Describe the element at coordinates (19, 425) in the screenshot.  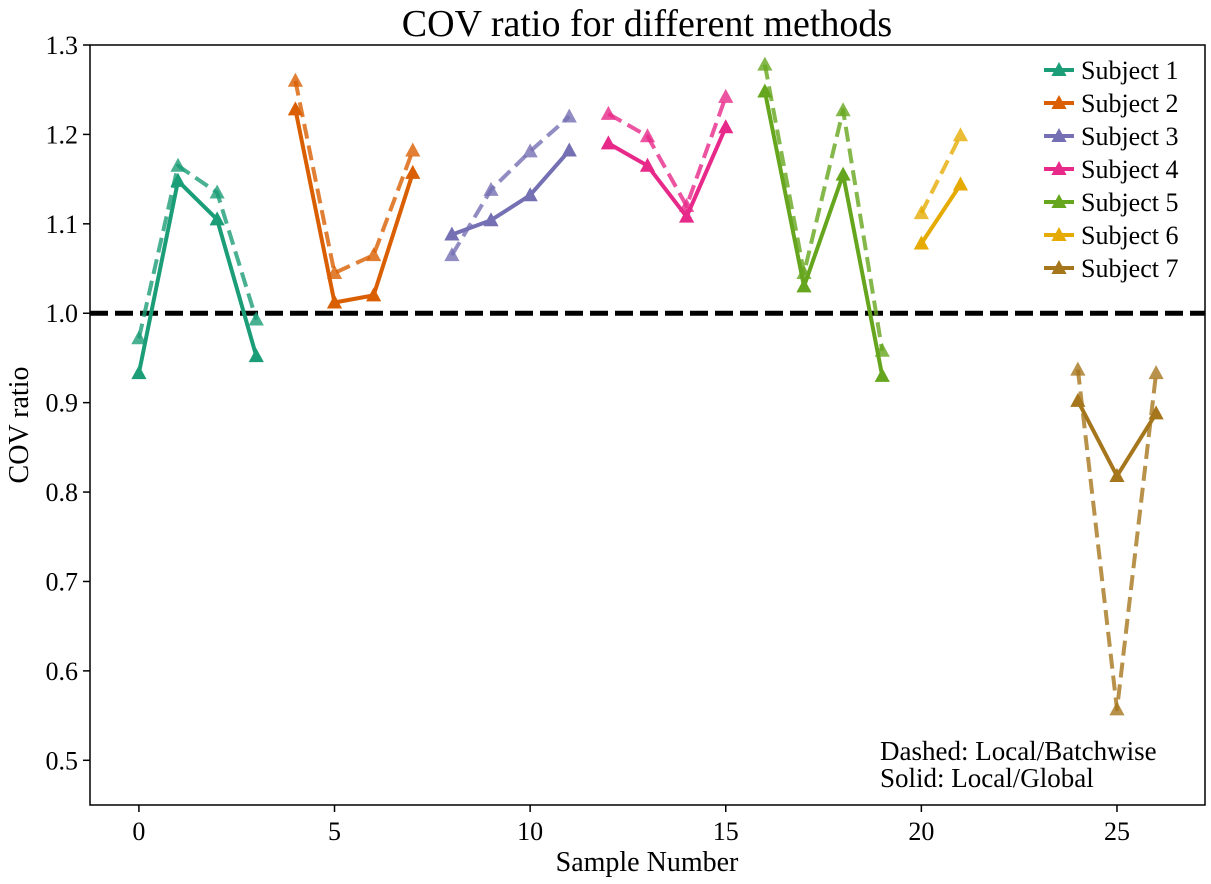
I see `y-axis-label: COV ratio` at that location.